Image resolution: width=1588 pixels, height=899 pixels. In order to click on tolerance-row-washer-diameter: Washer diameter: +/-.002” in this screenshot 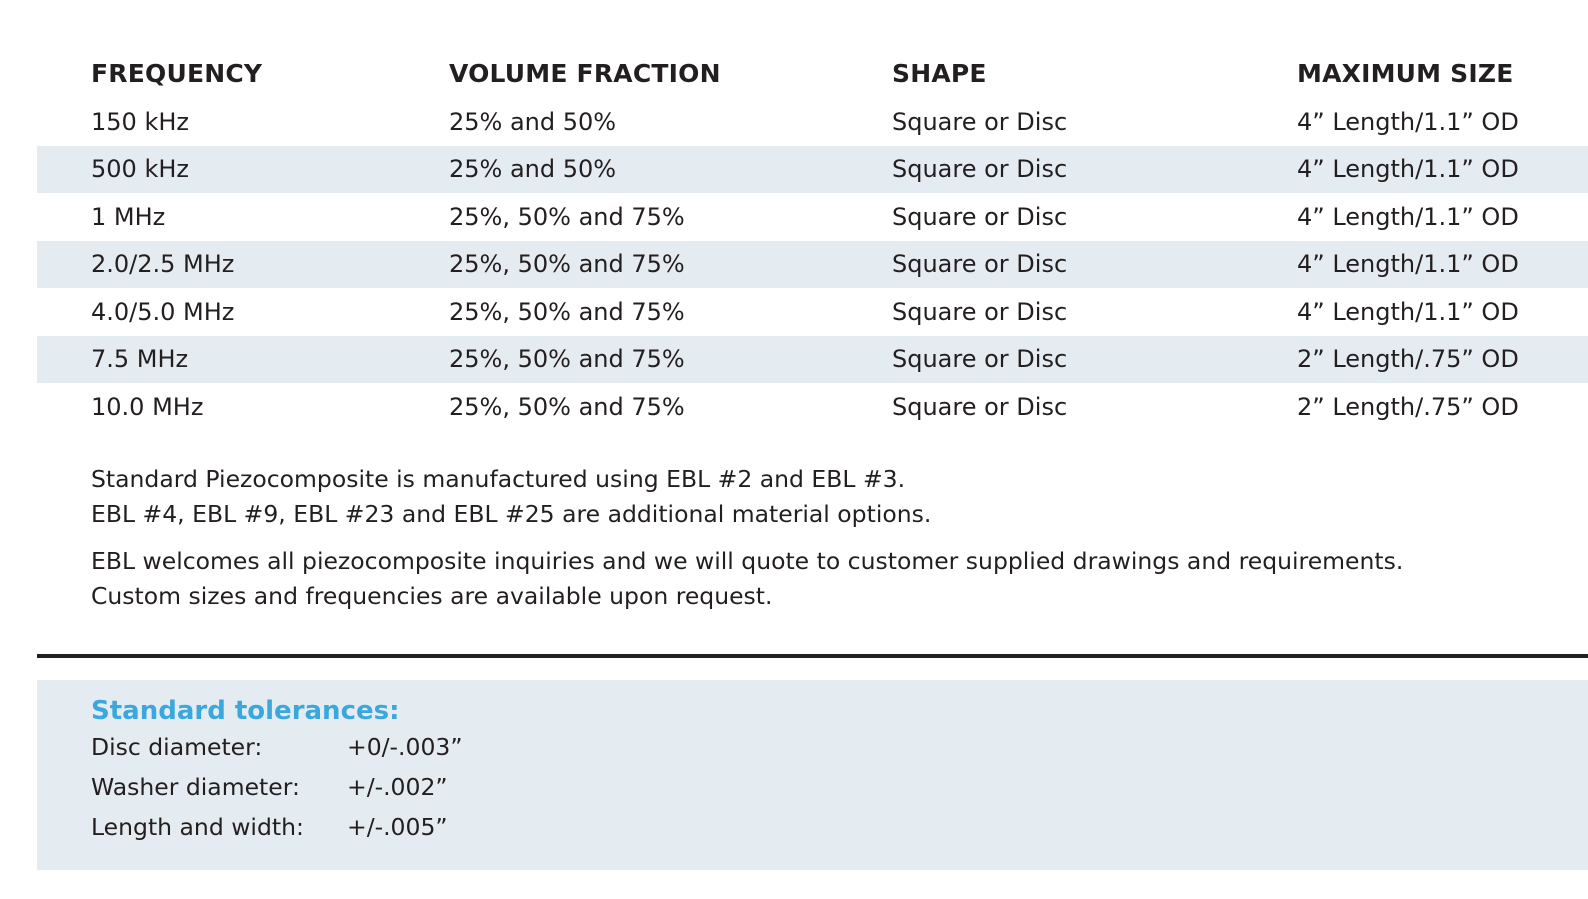, I will do `click(391, 790)`.